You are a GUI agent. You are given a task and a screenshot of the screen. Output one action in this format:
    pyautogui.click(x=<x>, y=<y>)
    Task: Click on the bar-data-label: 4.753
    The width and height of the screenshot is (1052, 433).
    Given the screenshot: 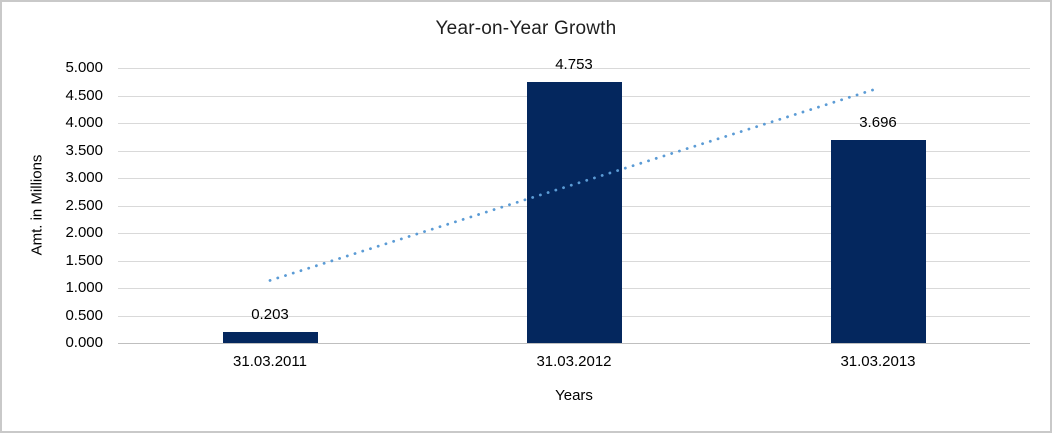 What is the action you would take?
    pyautogui.click(x=574, y=64)
    